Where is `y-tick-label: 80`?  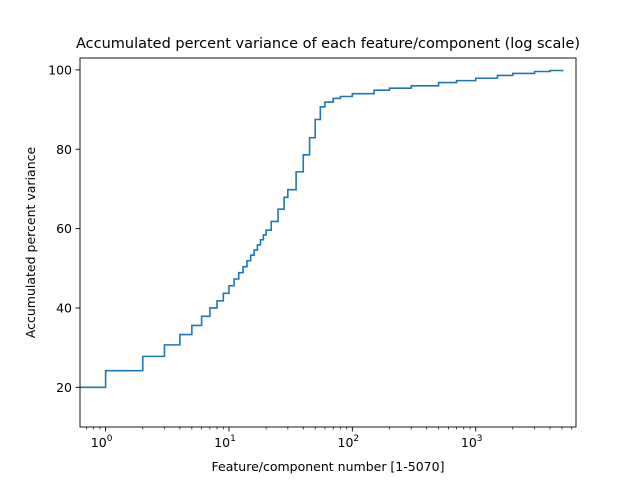
y-tick-label: 80 is located at coordinates (64, 149).